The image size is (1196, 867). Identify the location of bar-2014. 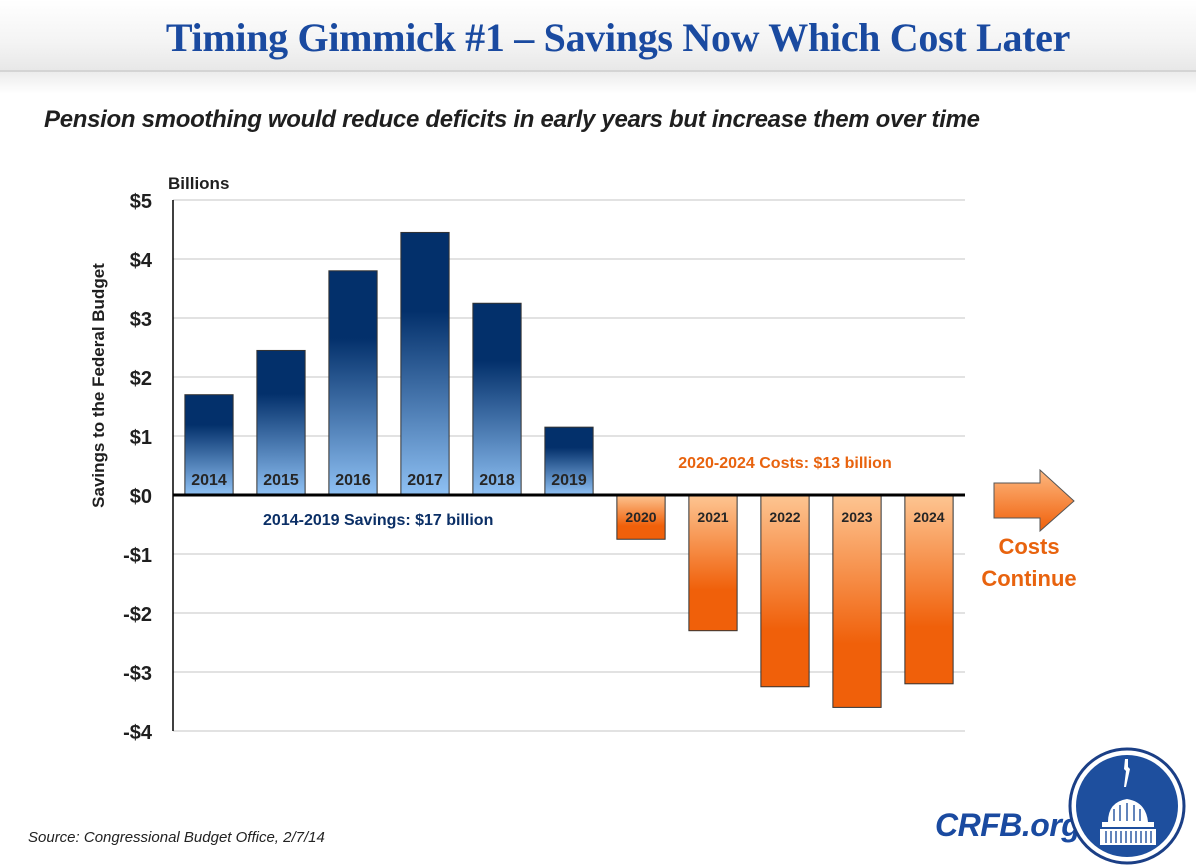
(209, 445).